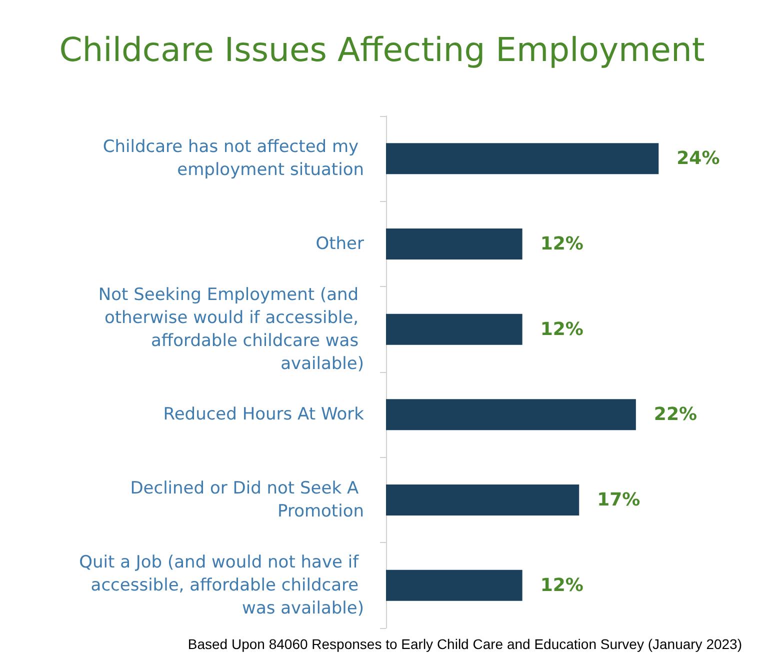 This screenshot has width=764, height=663. I want to click on y-tick-label: Not Seeking Employment (and otherwise would if accessible, affordable childcare was available), so click(231, 329).